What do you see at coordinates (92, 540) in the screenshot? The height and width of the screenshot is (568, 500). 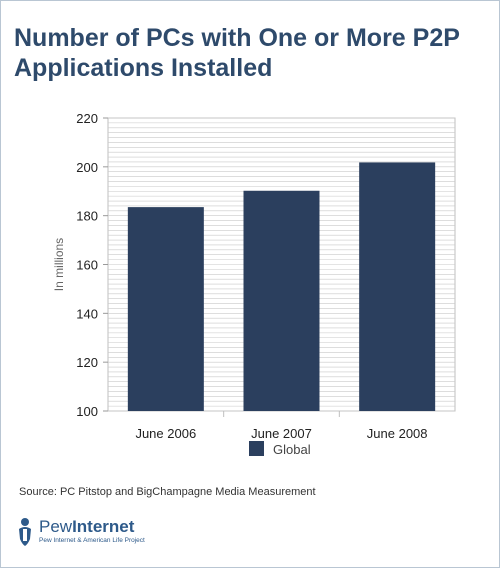 I see `logo-tagline: Pew Internet & American Life Project` at bounding box center [92, 540].